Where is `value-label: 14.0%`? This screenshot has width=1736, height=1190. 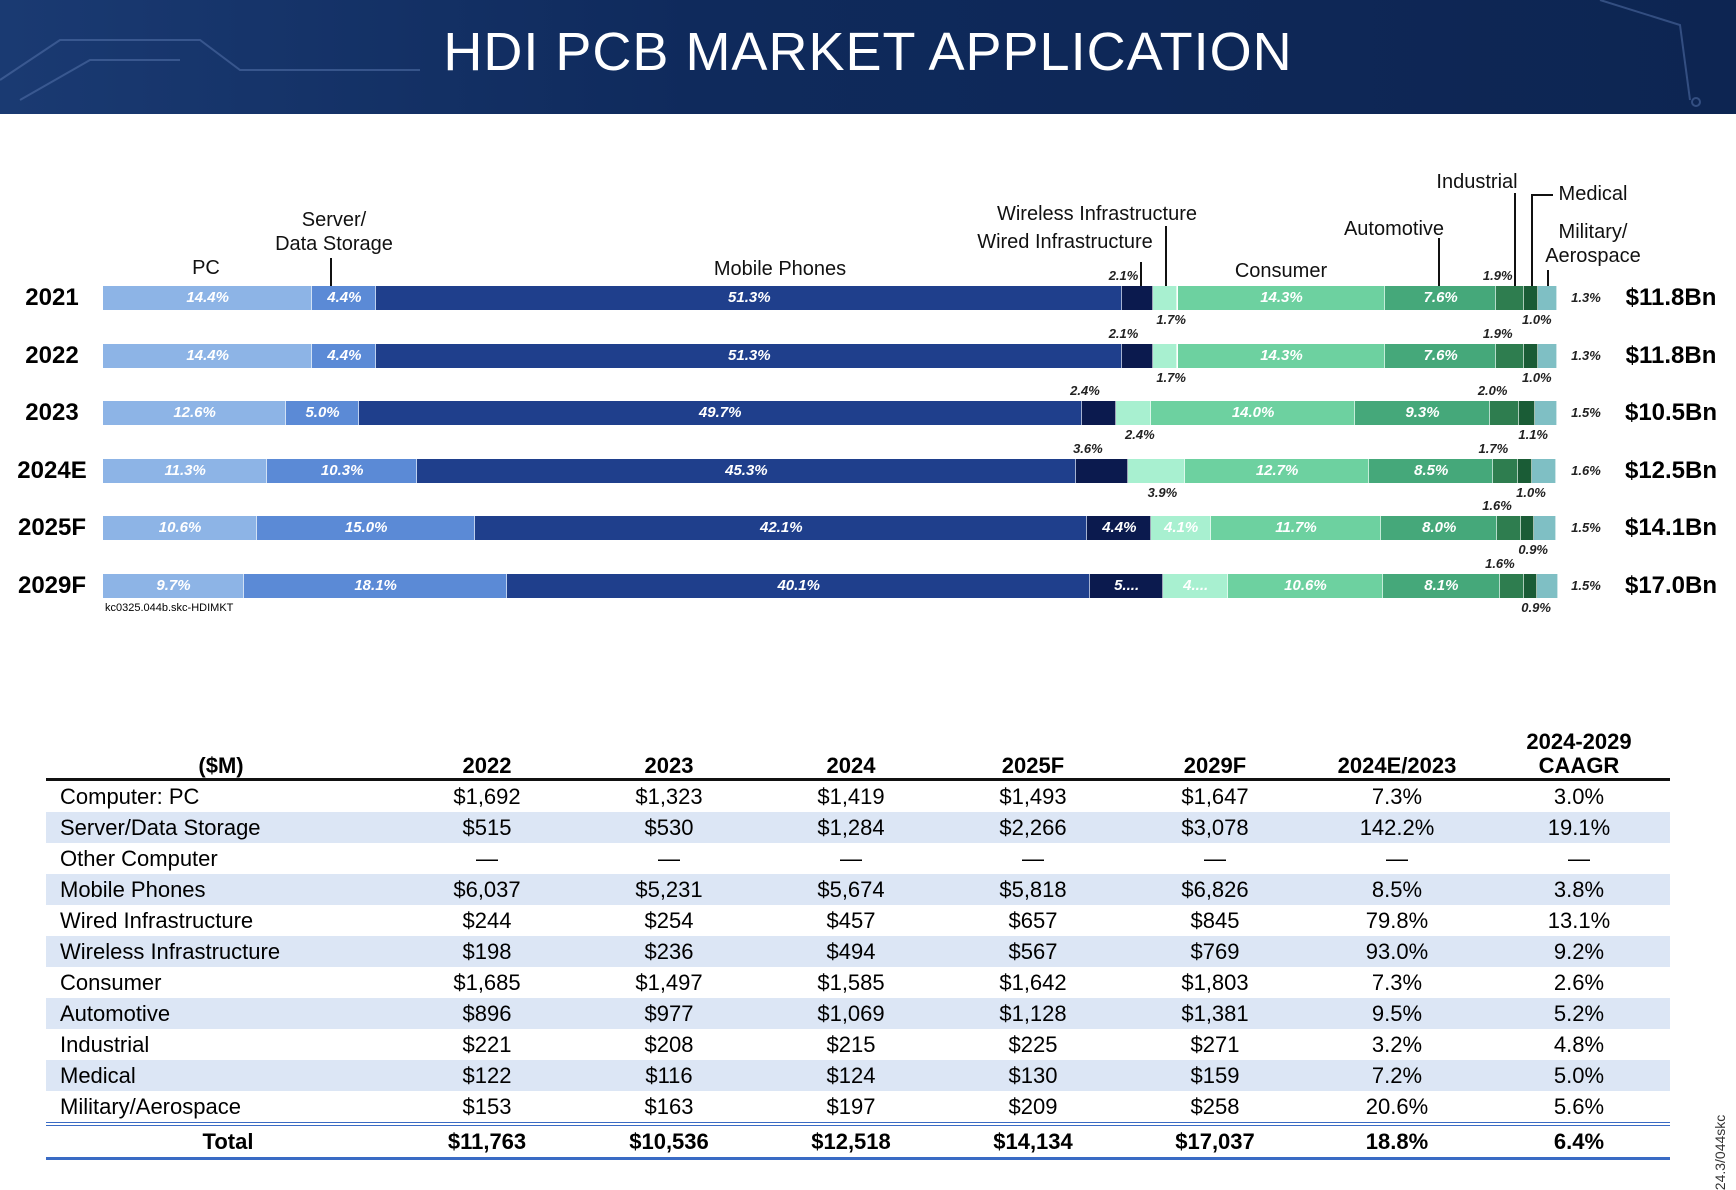
value-label: 14.0% is located at coordinates (1253, 412).